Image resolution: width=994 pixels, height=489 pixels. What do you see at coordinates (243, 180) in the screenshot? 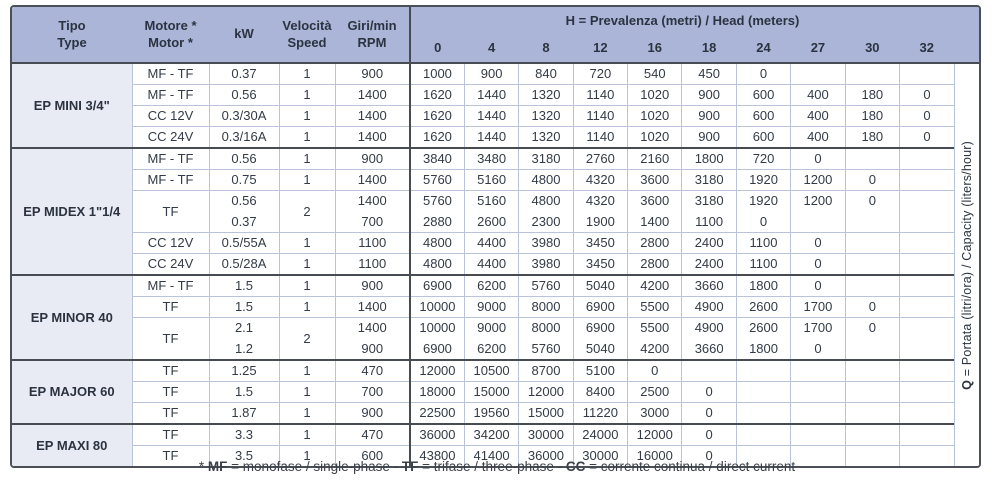
I see `kw-cell: 0.75` at bounding box center [243, 180].